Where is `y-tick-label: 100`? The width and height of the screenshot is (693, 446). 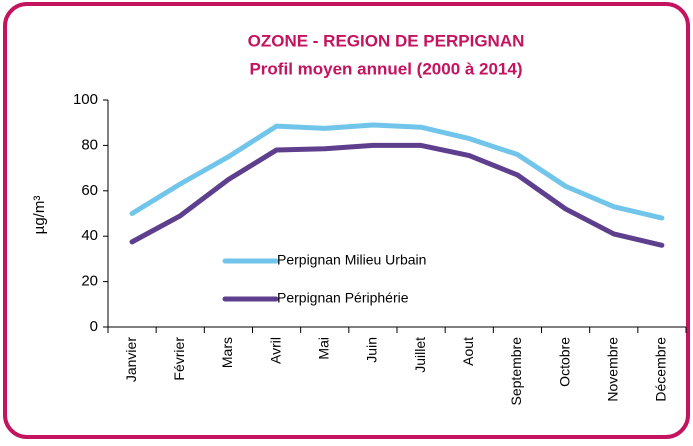
y-tick-label: 100 is located at coordinates (85, 99).